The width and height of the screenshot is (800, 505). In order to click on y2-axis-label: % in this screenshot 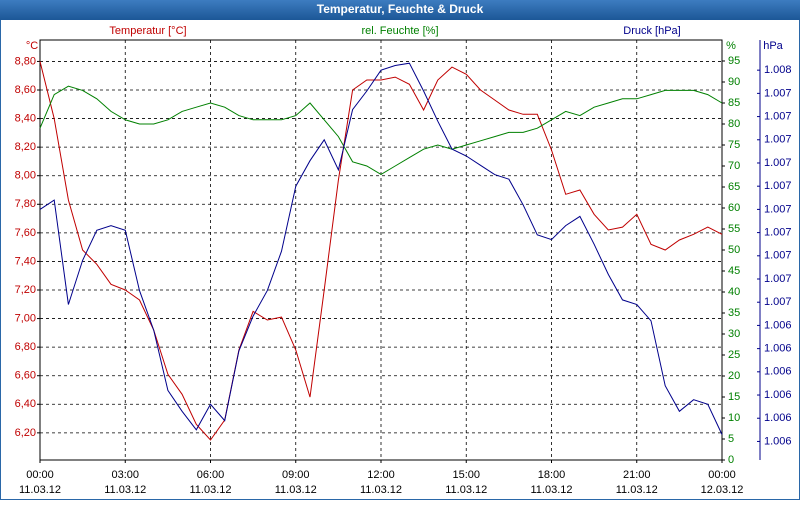, I will do `click(731, 46)`.